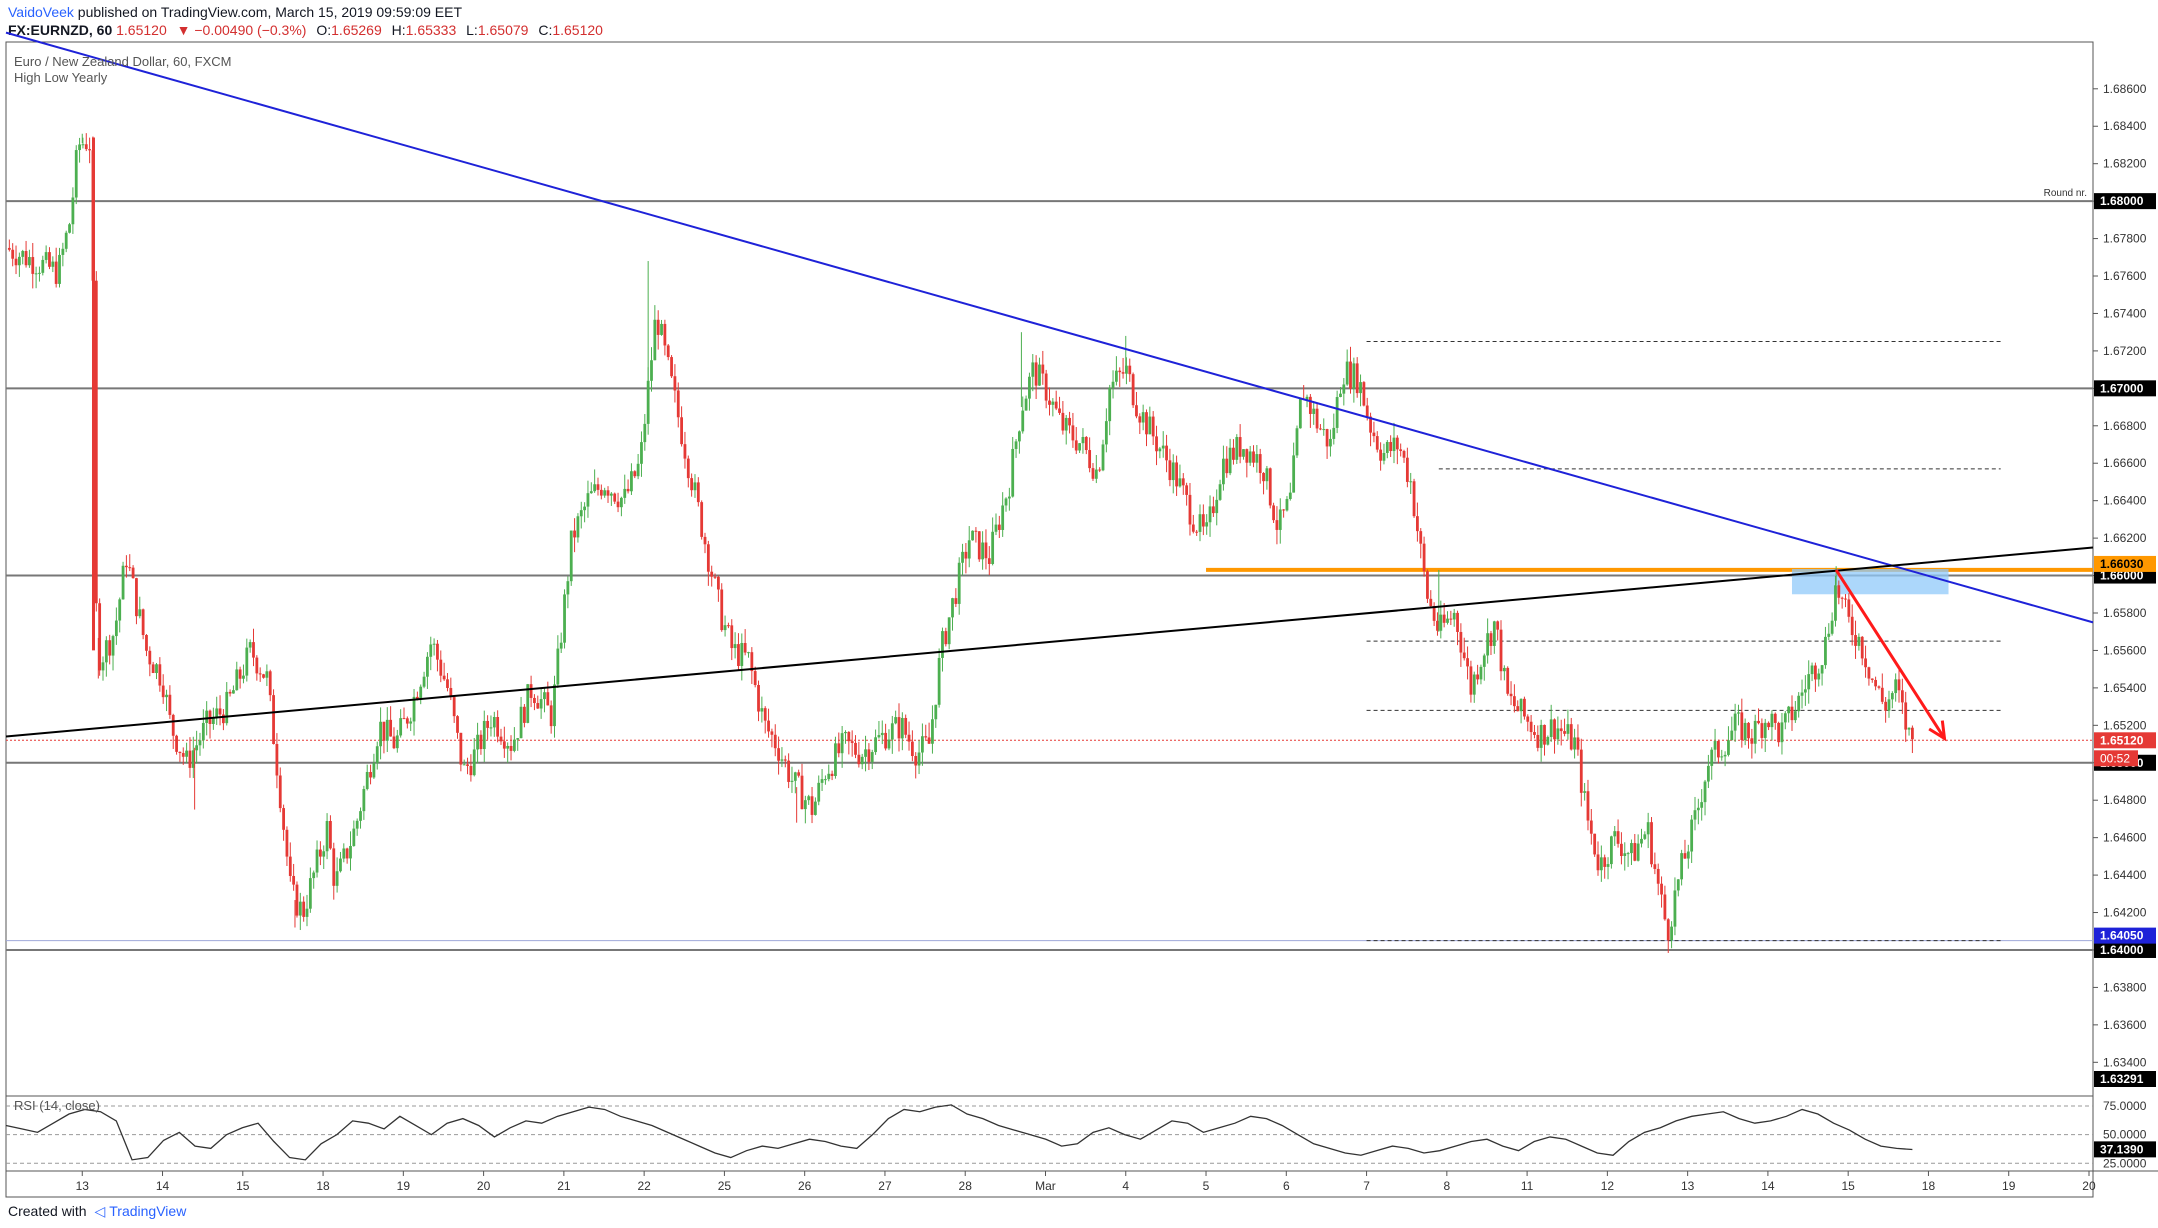 The image size is (2158, 1228). Describe the element at coordinates (2125, 935) in the screenshot. I see `yearly-low-tag-bg` at that location.